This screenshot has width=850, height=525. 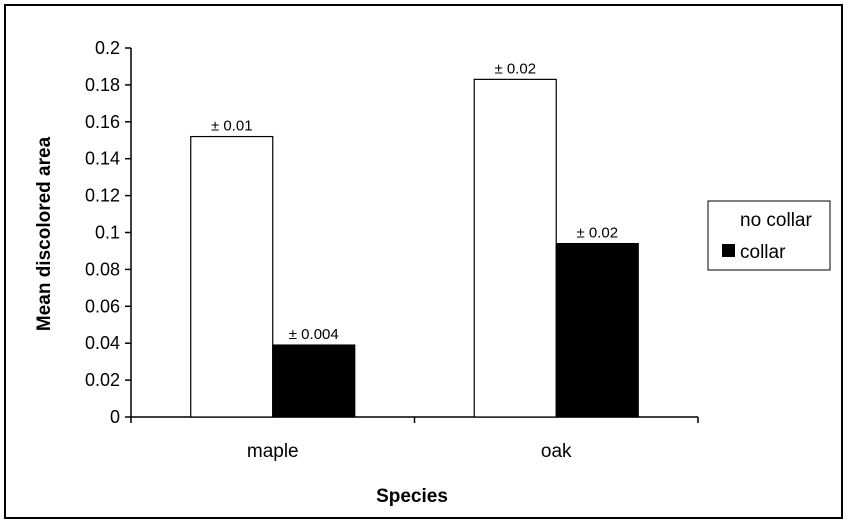 What do you see at coordinates (763, 252) in the screenshot?
I see `legend-label-collar: collar` at bounding box center [763, 252].